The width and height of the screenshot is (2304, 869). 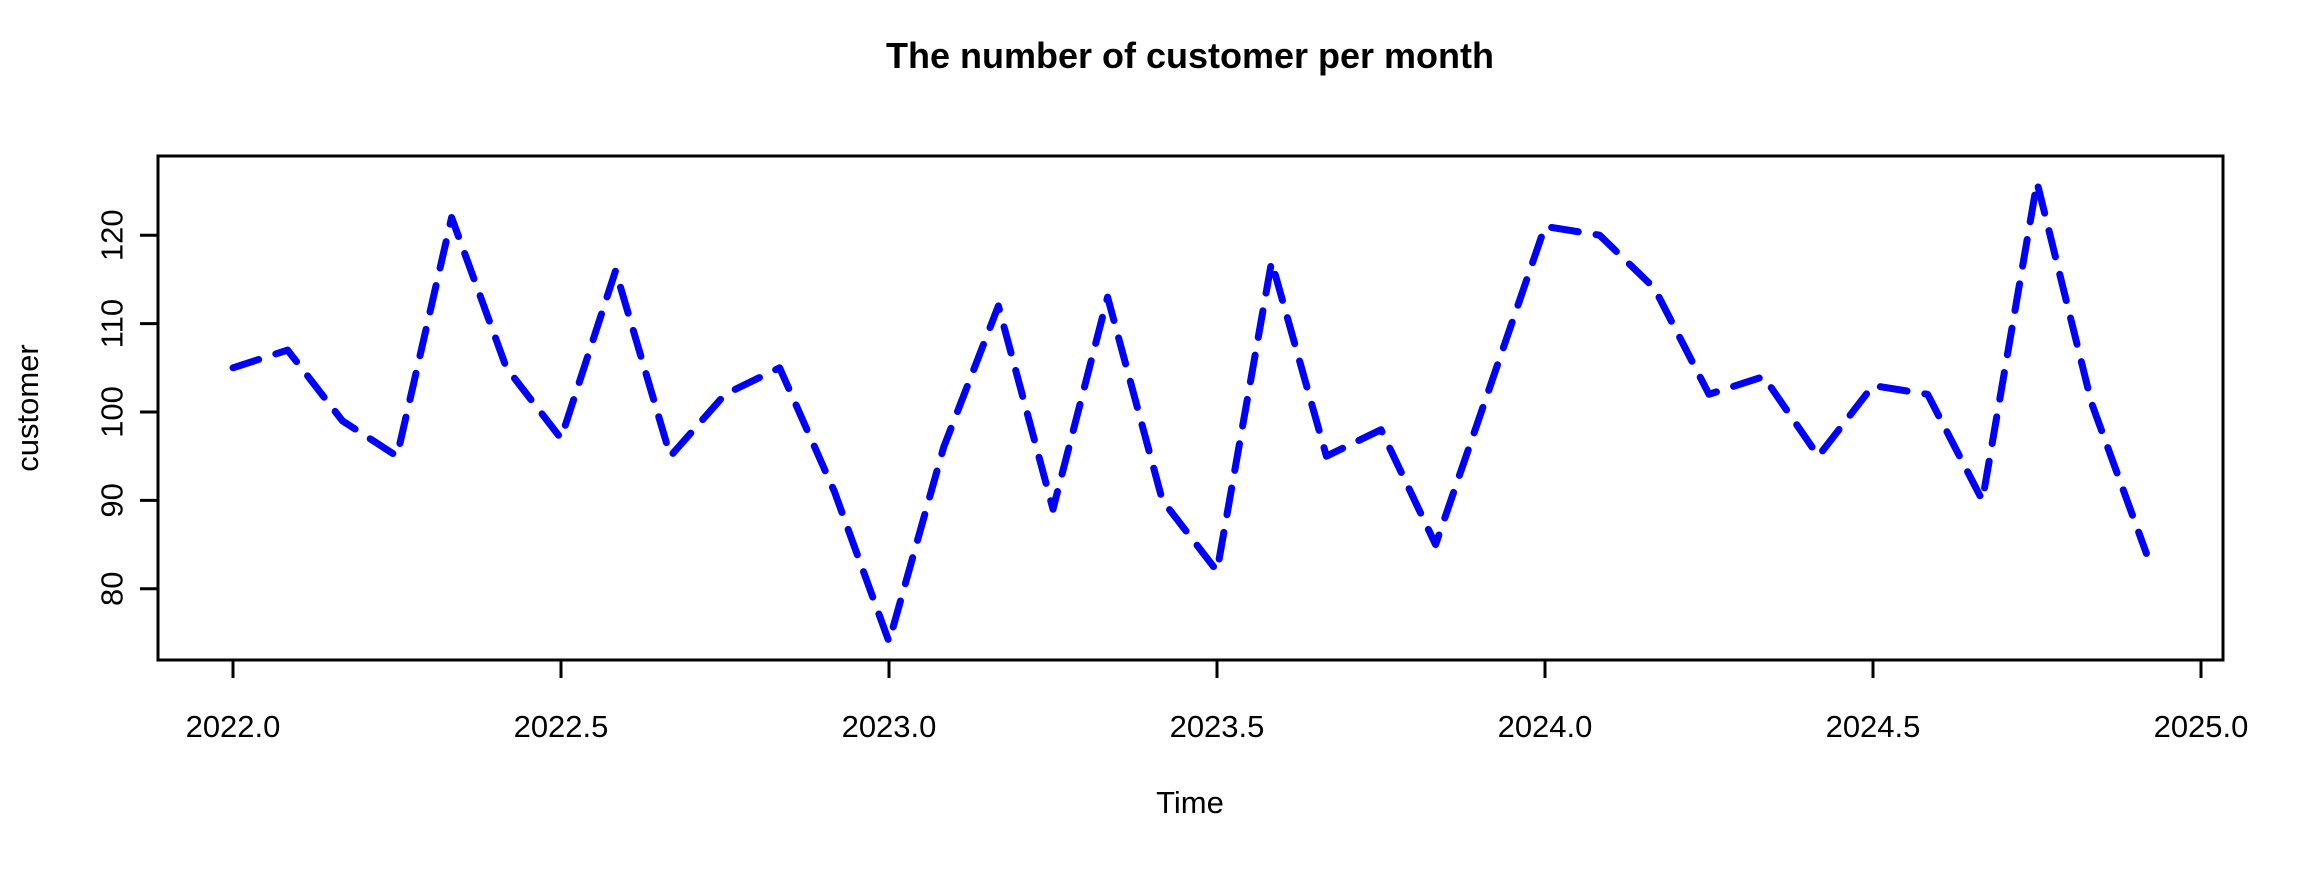 I want to click on y-tick-label: 120, so click(x=112, y=235).